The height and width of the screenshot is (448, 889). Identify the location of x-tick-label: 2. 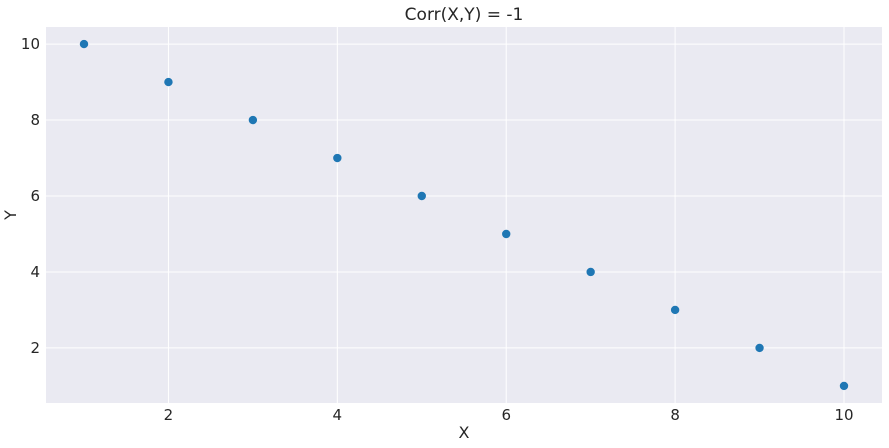
(169, 415).